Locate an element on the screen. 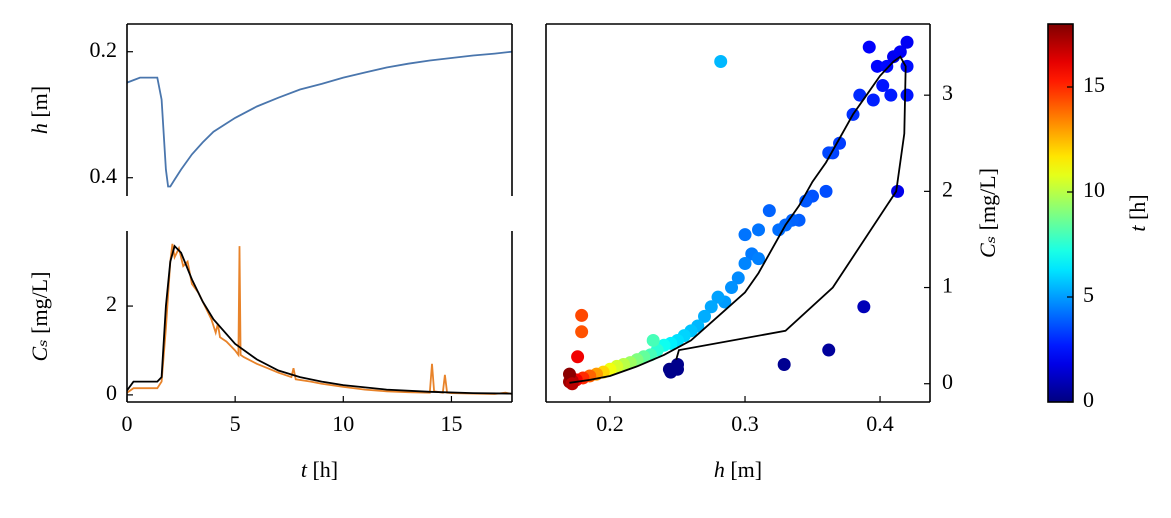 The height and width of the screenshot is (518, 1171). colorbar is located at coordinates (1060, 213).